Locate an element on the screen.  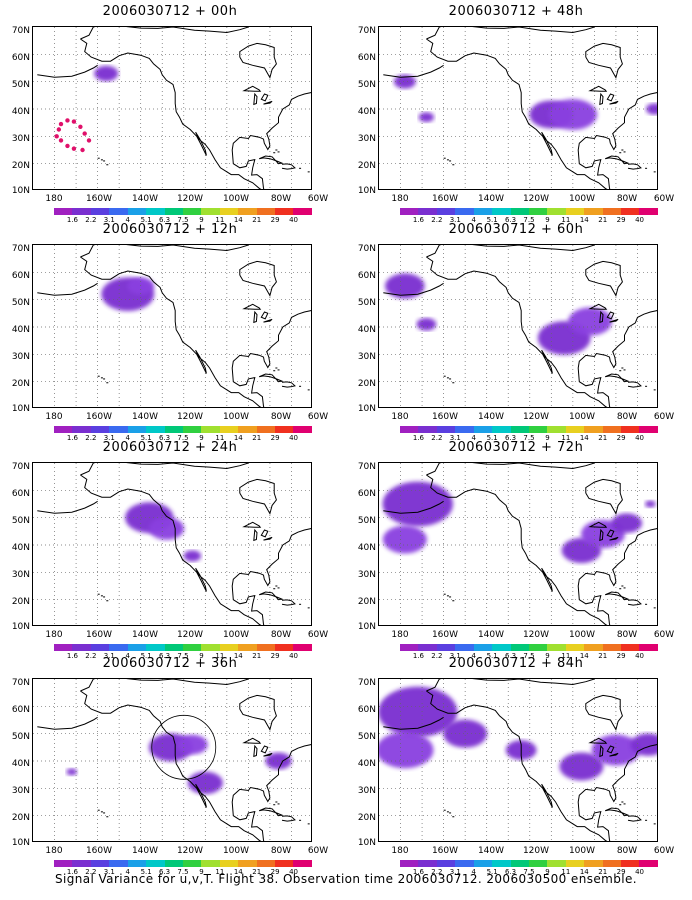
latitude-label: 40N is located at coordinates (20, 764).